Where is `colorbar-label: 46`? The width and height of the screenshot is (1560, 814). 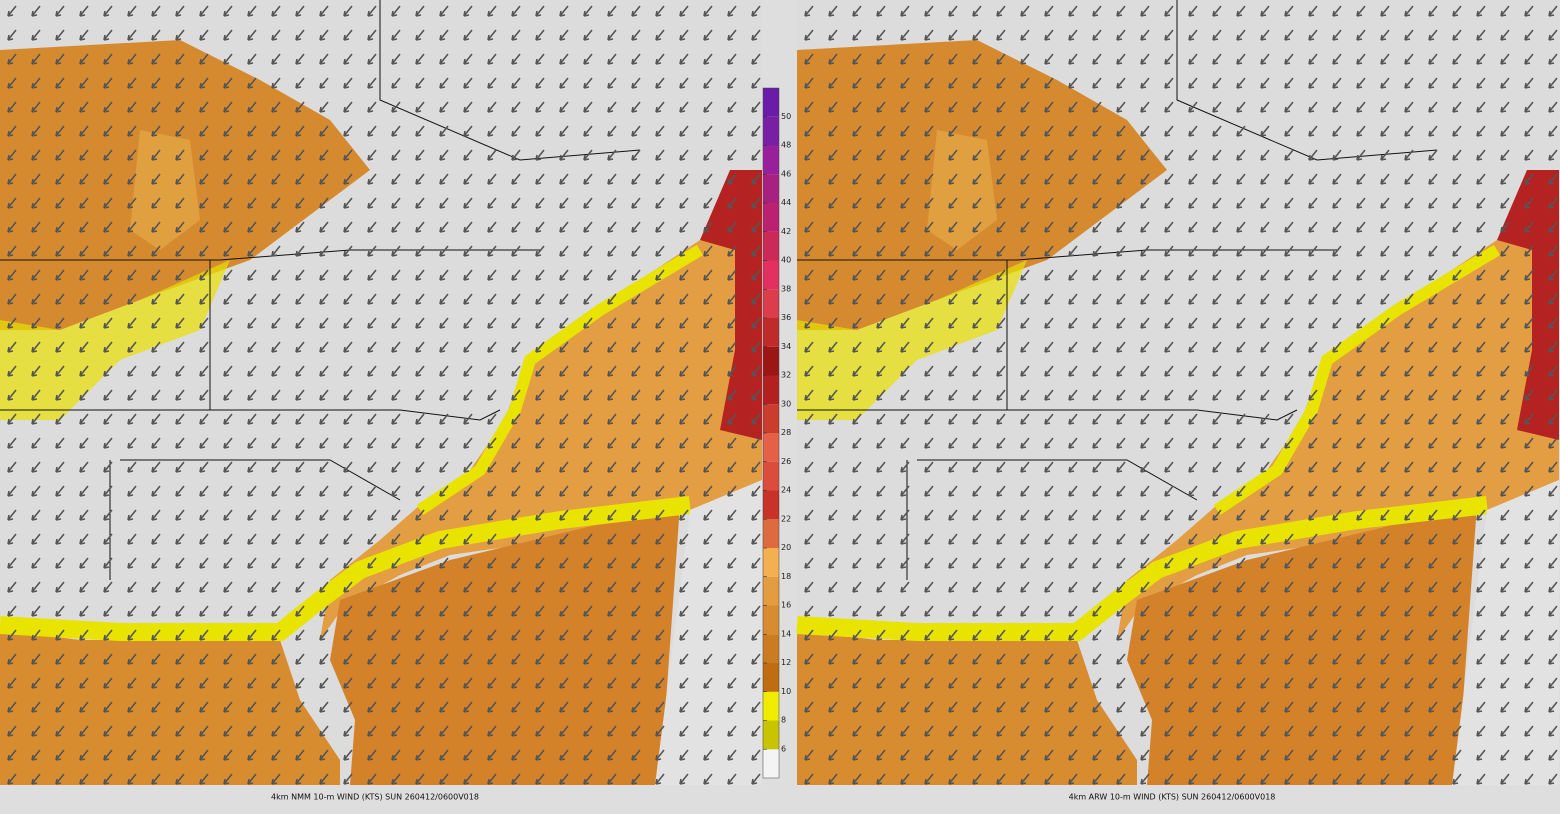
colorbar-label: 46 is located at coordinates (786, 173).